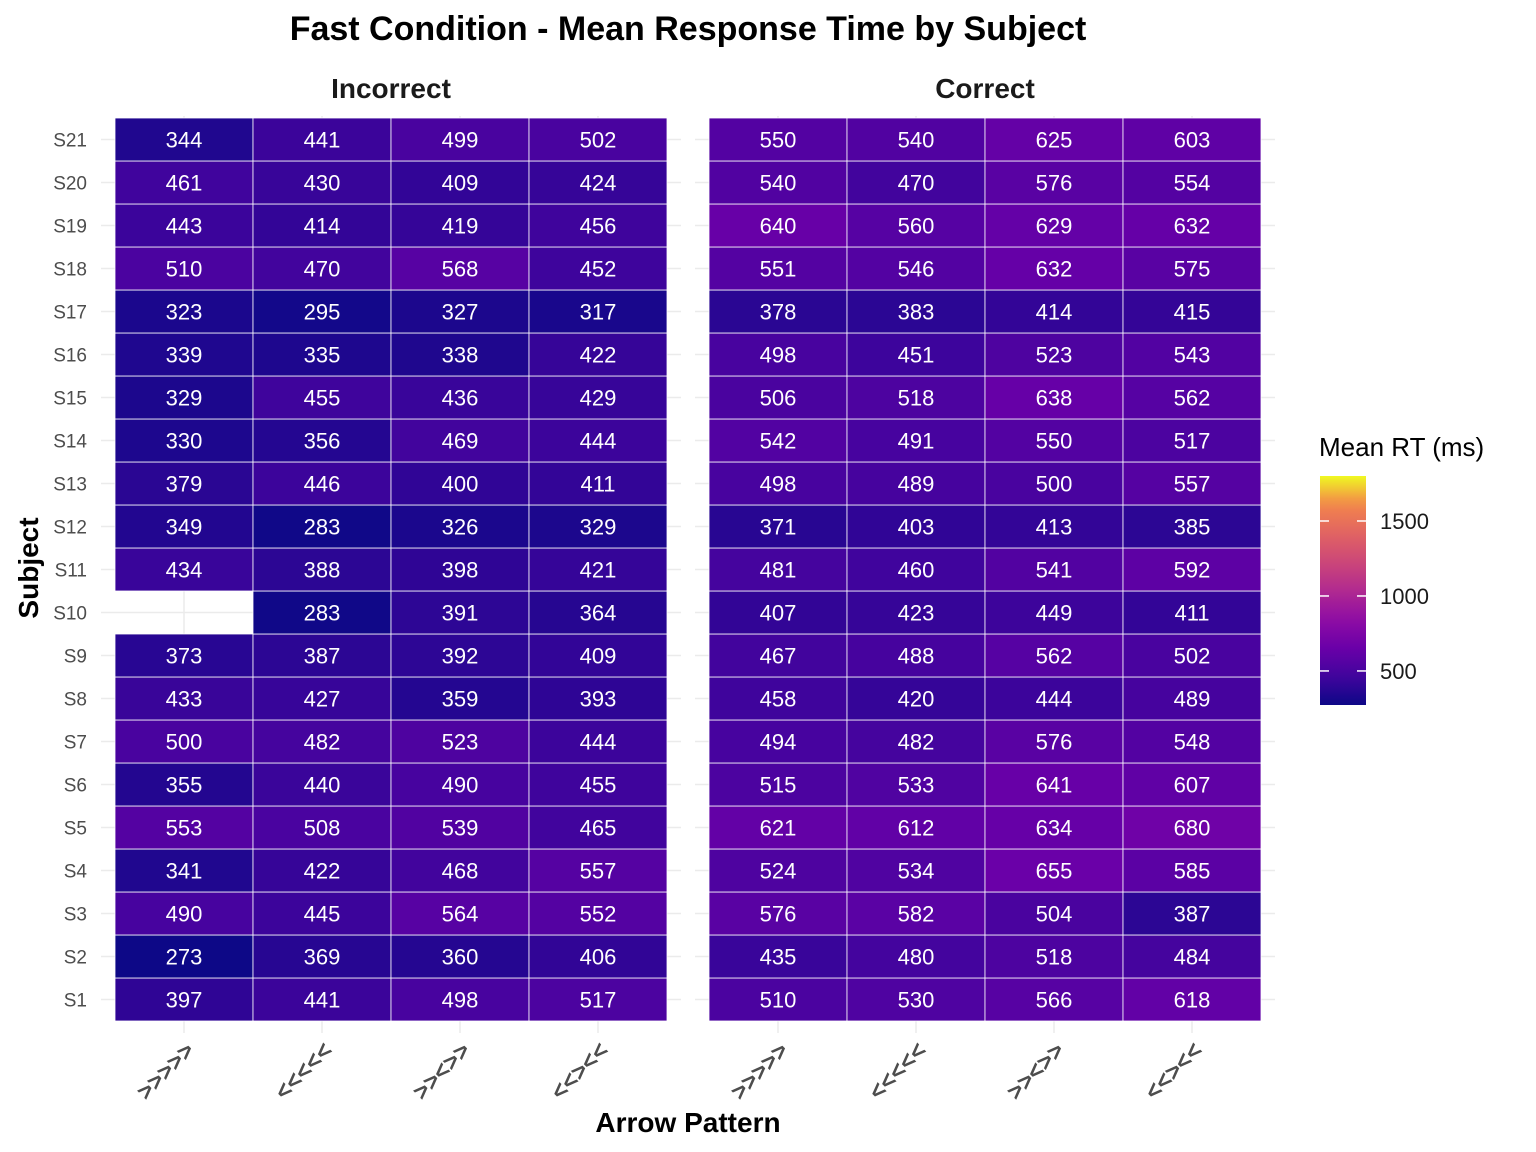  I want to click on cell-value-label: 543, so click(1192, 355).